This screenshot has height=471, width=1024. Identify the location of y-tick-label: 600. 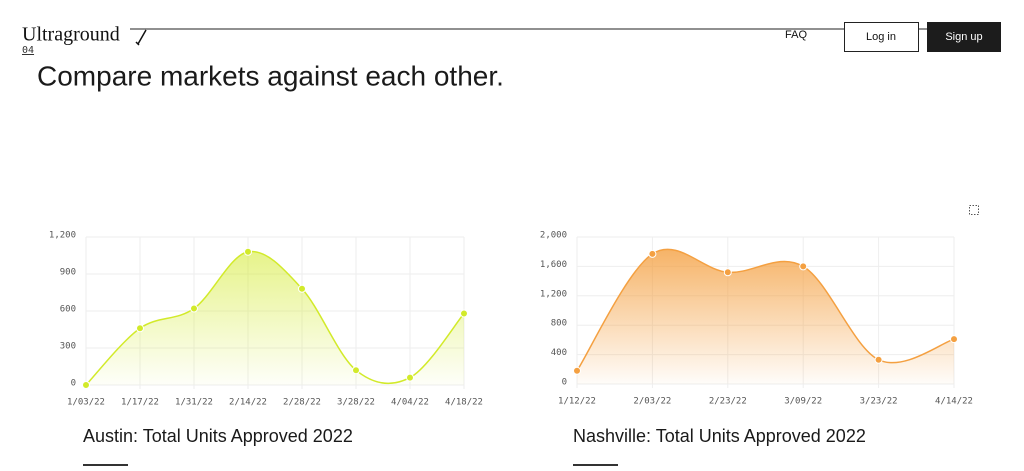
(68, 310).